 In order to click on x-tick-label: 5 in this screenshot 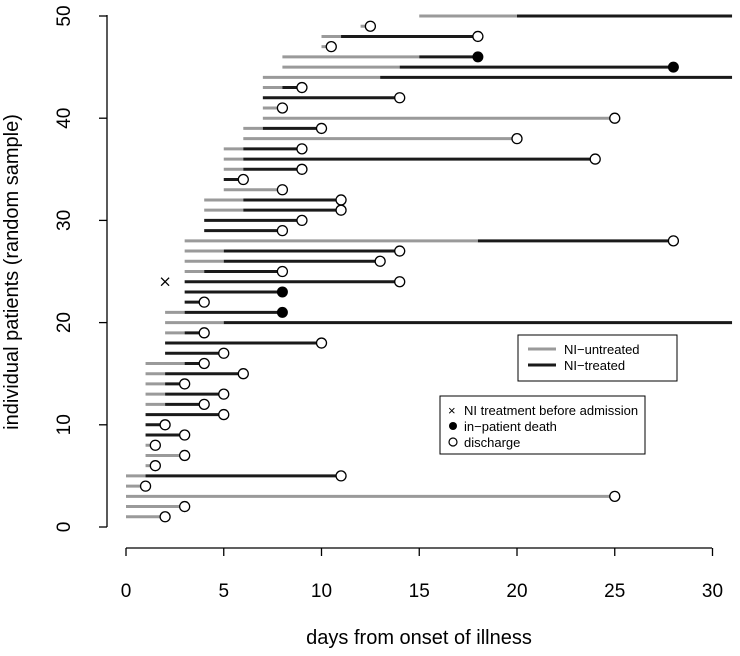, I will do `click(223, 591)`.